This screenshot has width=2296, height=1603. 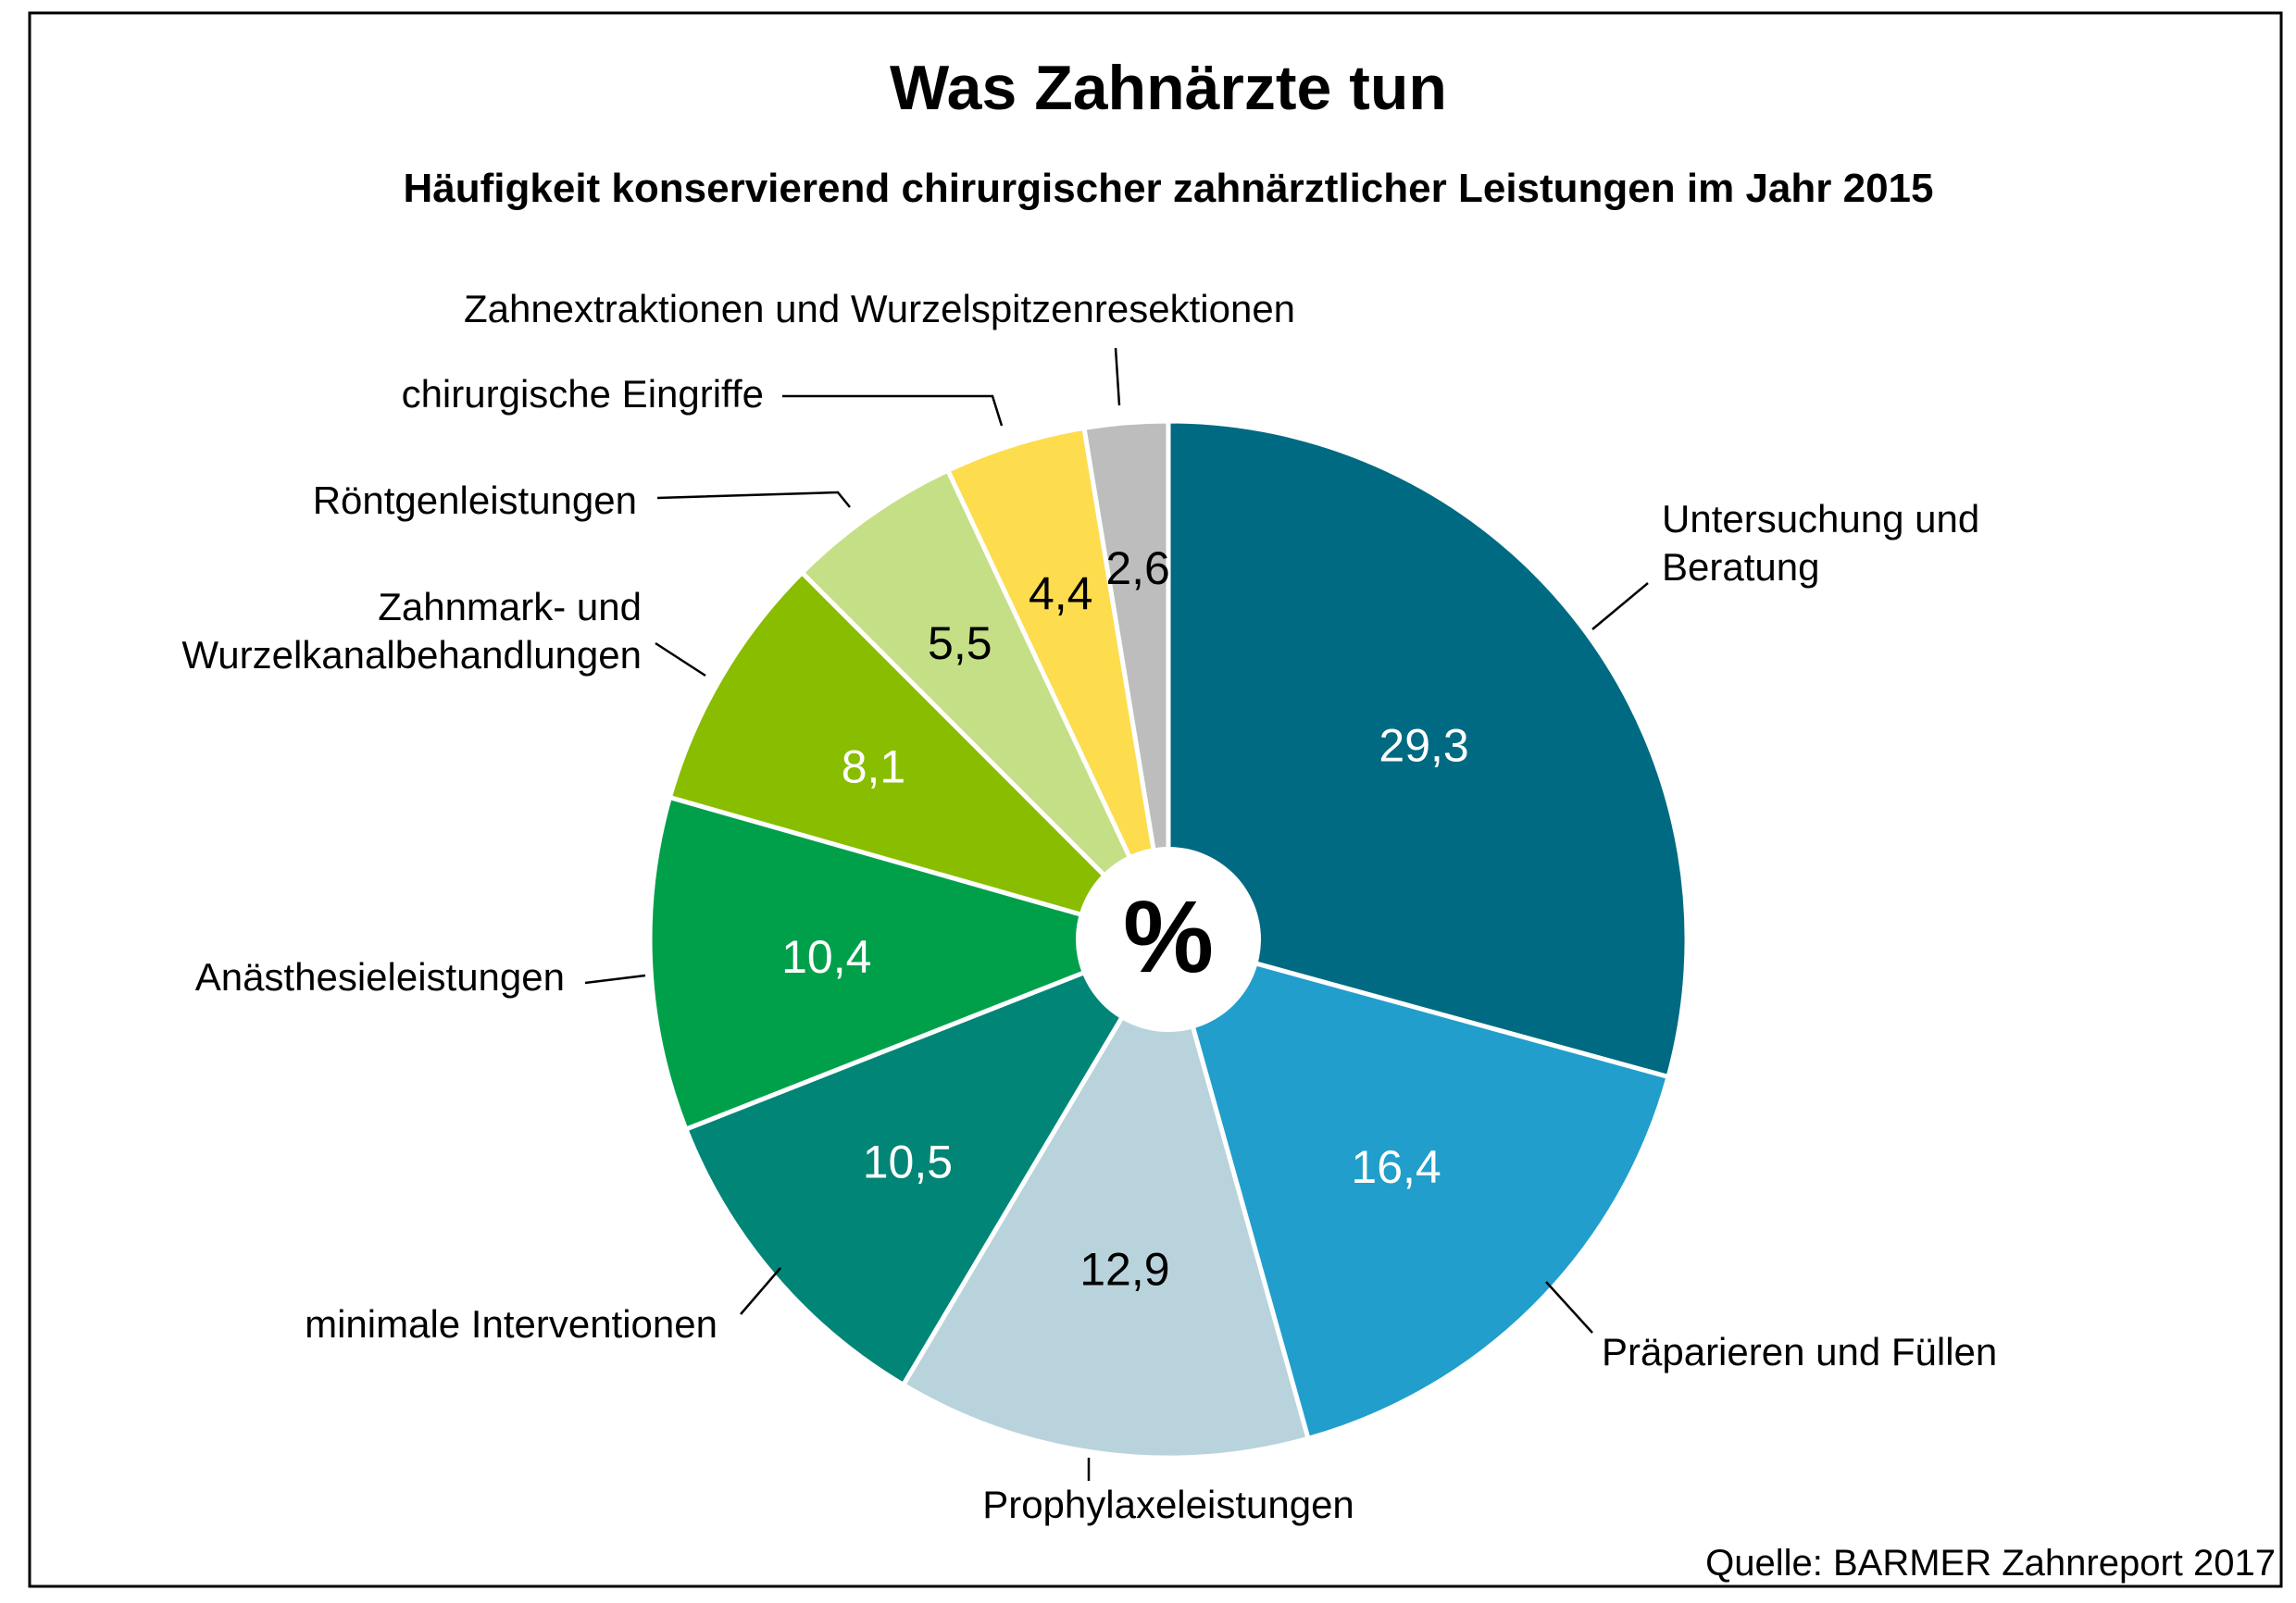 I want to click on value-label-2: 16,4, so click(x=1396, y=1167).